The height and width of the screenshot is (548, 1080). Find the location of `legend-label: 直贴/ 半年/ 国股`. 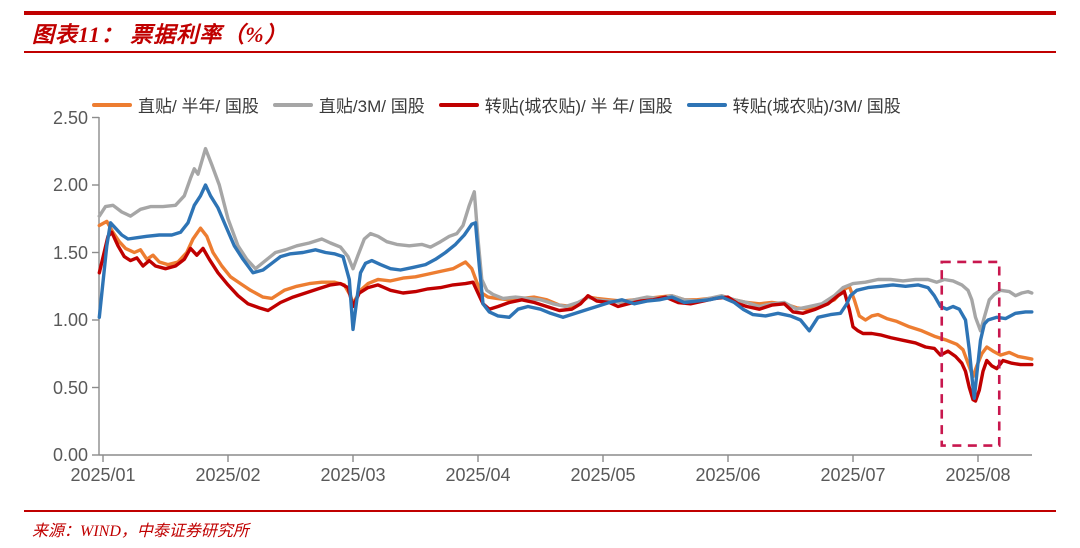

legend-label: 直贴/ 半年/ 国股 is located at coordinates (198, 106).